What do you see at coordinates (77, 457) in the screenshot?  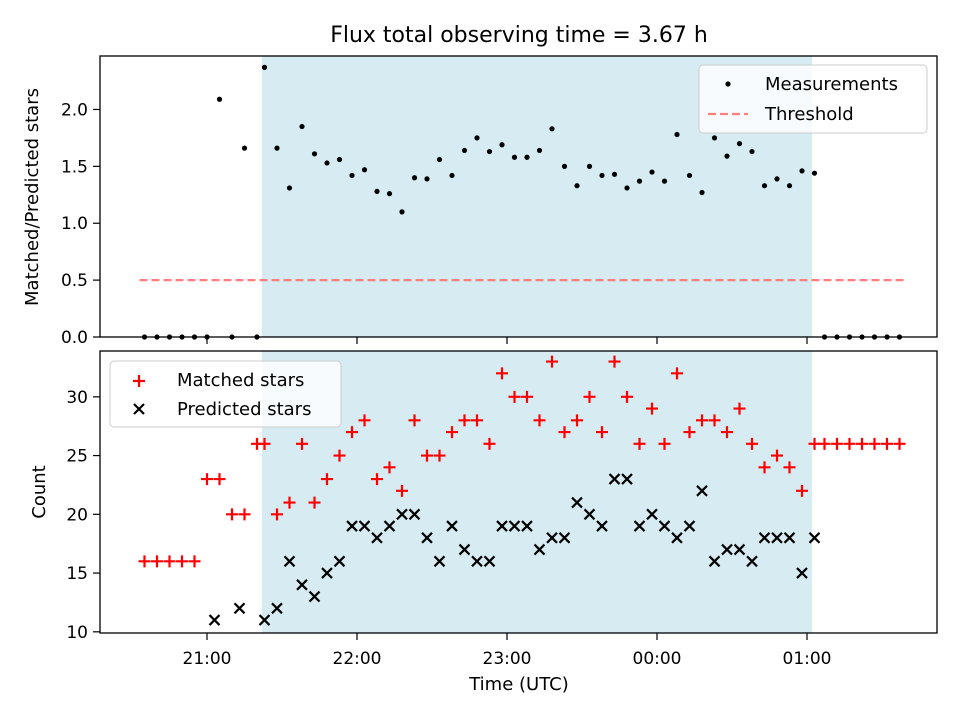 I see `bottom-y-tick-label: 25` at bounding box center [77, 457].